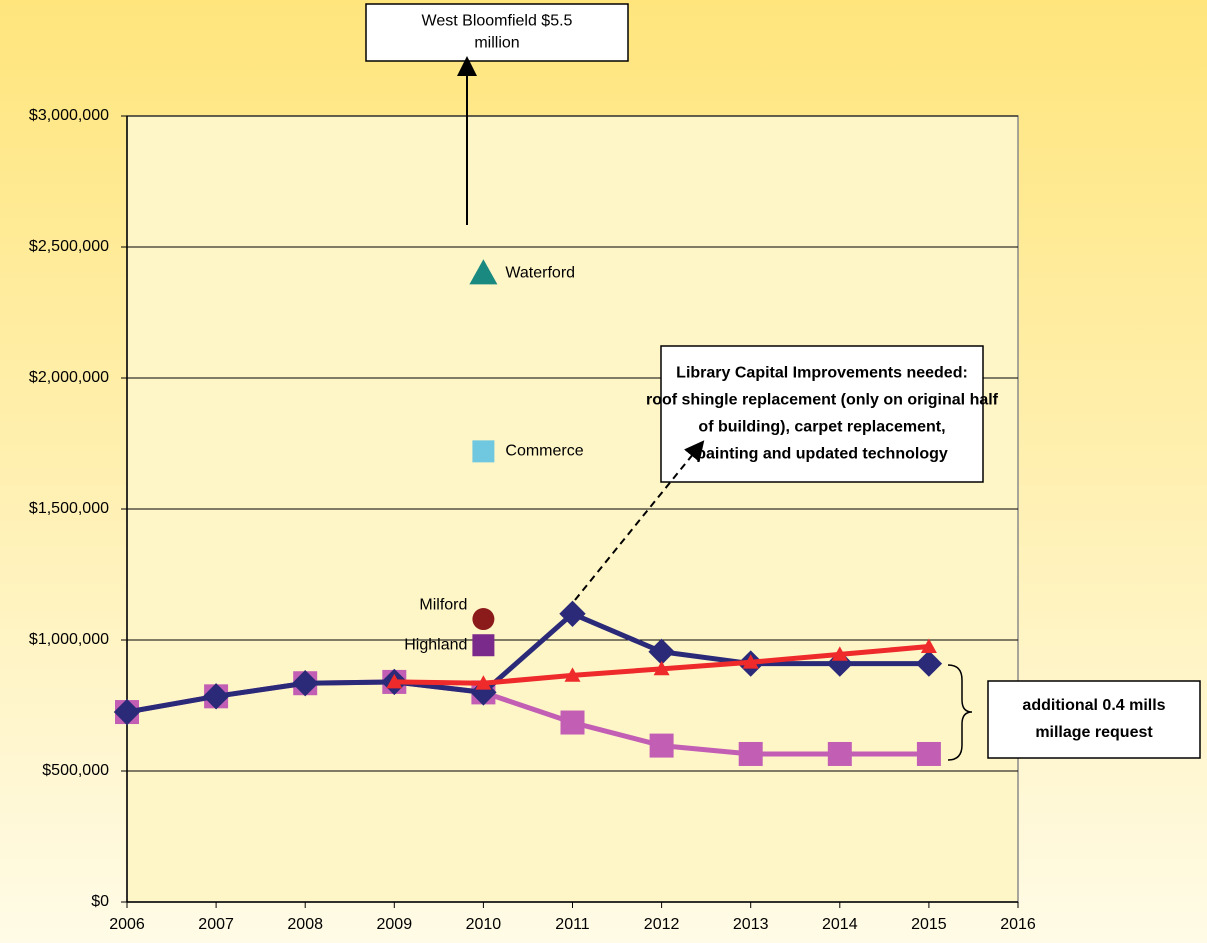 The image size is (1207, 943). What do you see at coordinates (540, 272) in the screenshot?
I see `point-label: Waterford` at bounding box center [540, 272].